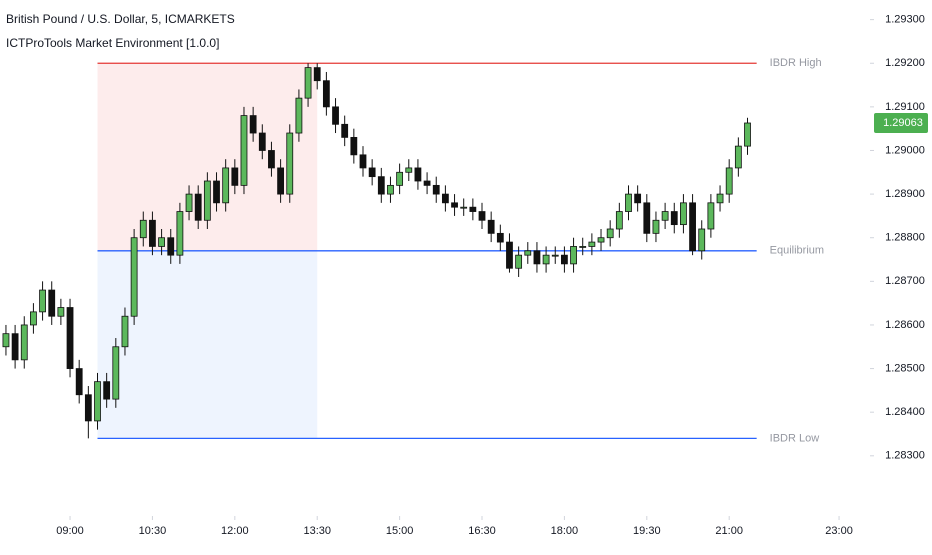 Image resolution: width=932 pixels, height=555 pixels. I want to click on x-tick-label: 12:00, so click(235, 531).